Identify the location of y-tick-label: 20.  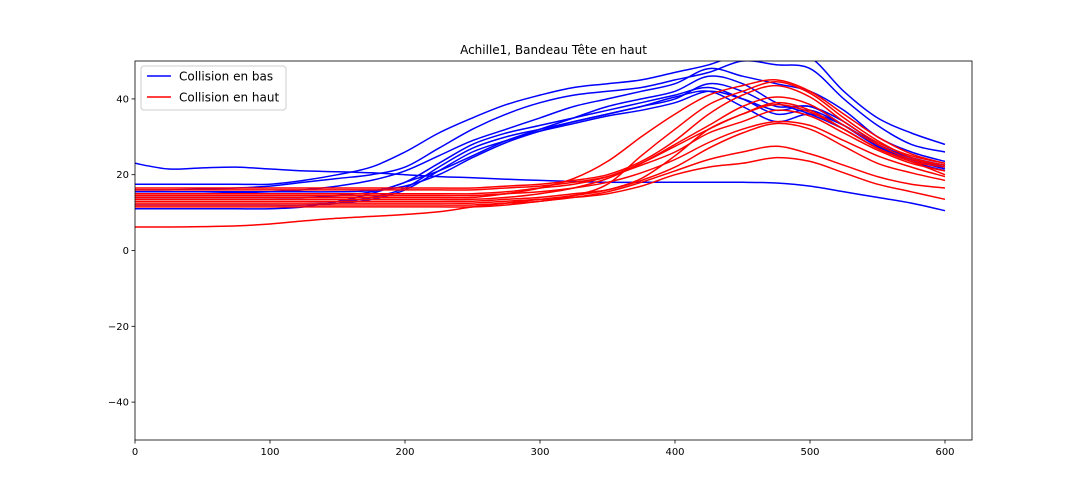
(122, 175).